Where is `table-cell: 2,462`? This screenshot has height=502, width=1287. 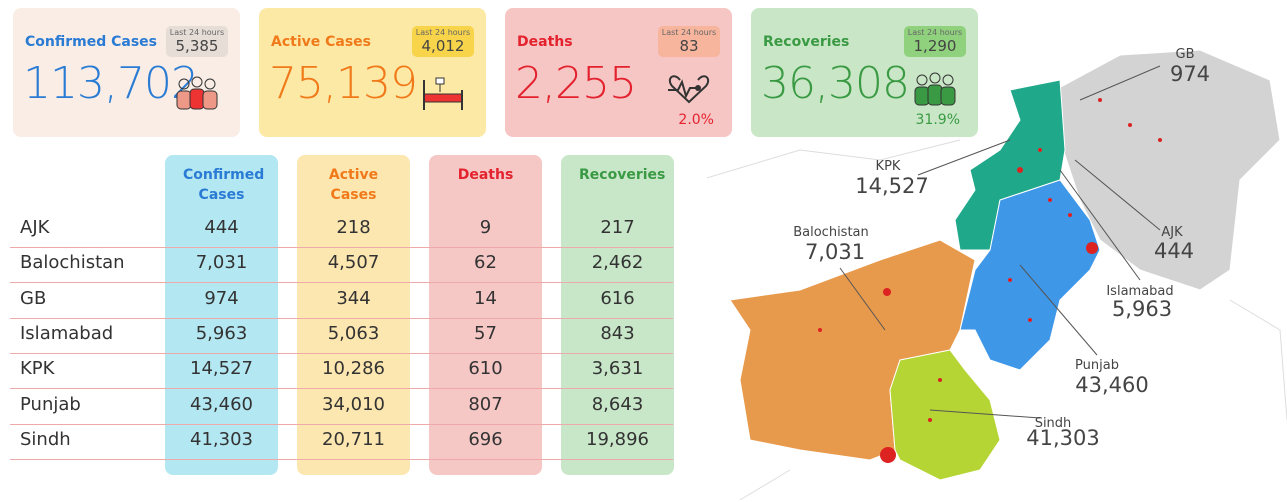
table-cell: 2,462 is located at coordinates (617, 263).